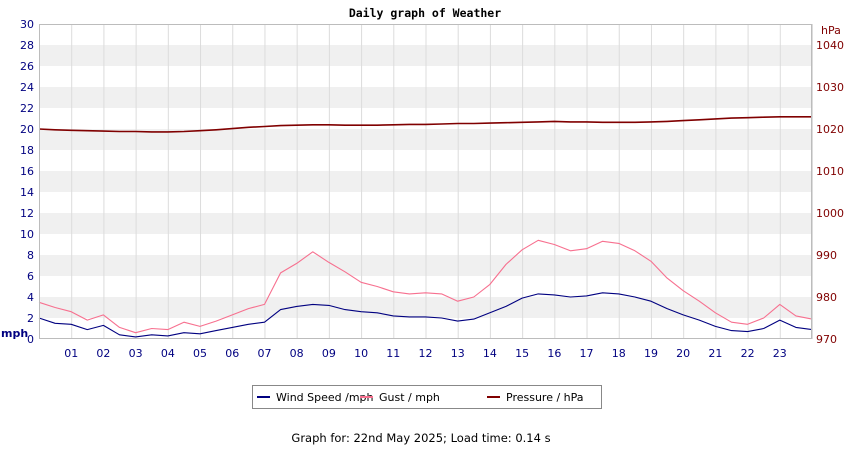 The width and height of the screenshot is (850, 450). Describe the element at coordinates (71, 353) in the screenshot. I see `x-tick-label: 01` at that location.